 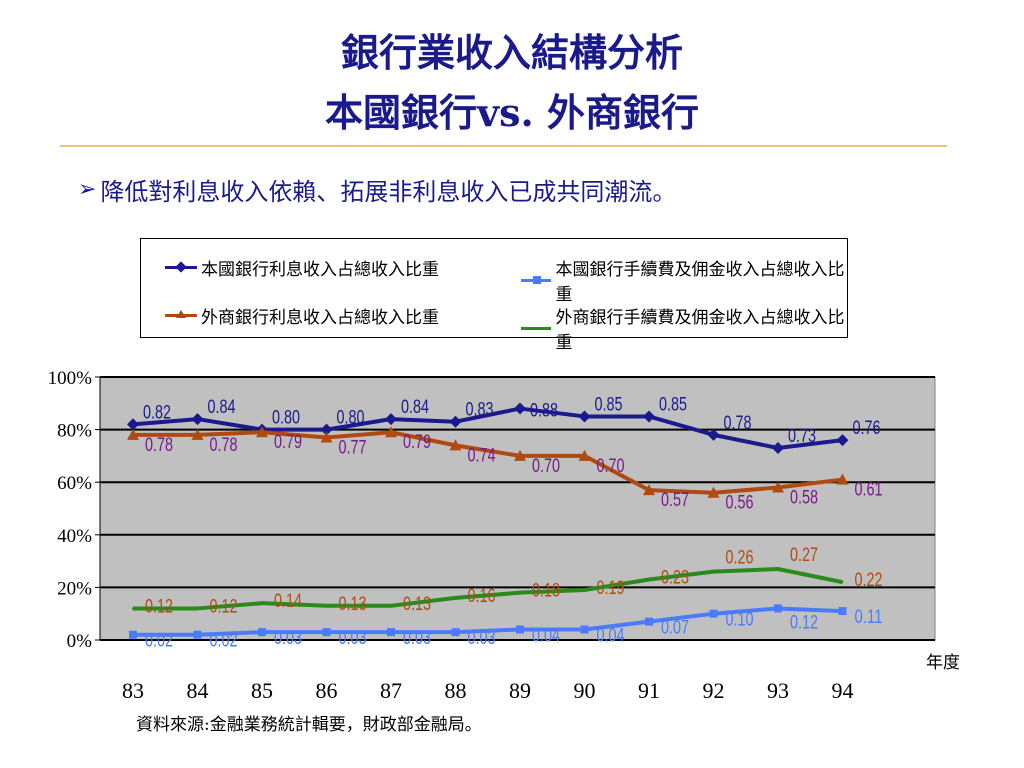 What do you see at coordinates (802, 436) in the screenshot?
I see `data-label: 0.73` at bounding box center [802, 436].